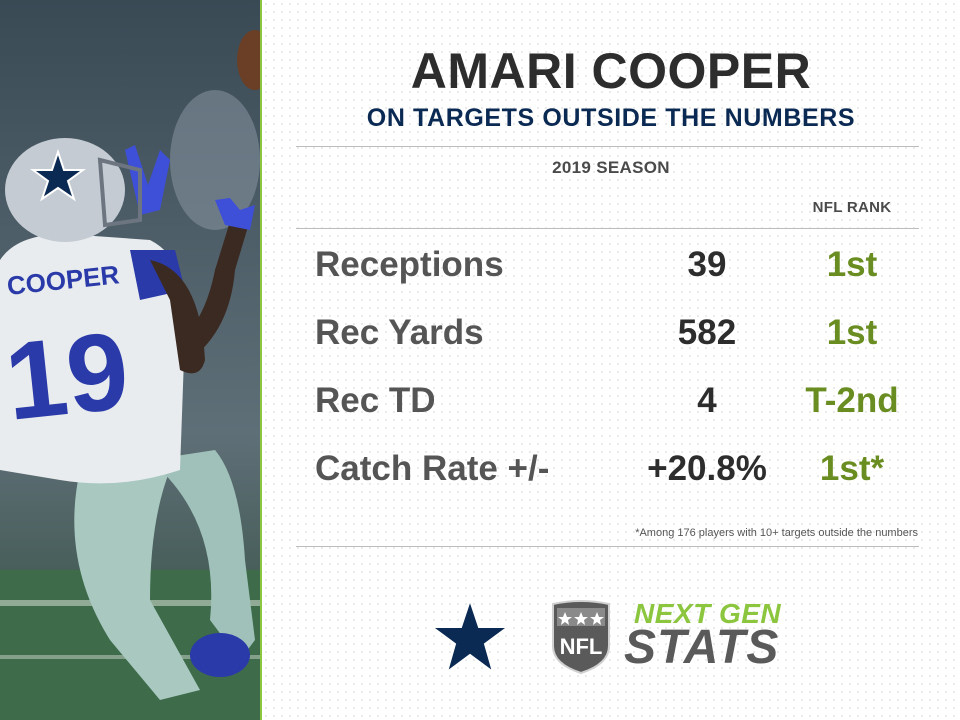 The image size is (960, 720). I want to click on next-gen-stats-logo: NEXT GEN STATS, so click(724, 636).